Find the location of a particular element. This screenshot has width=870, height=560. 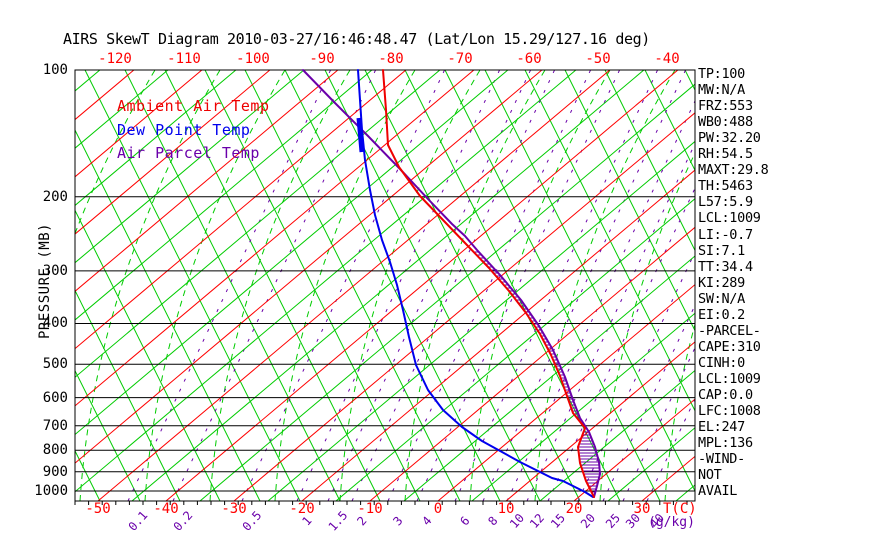

top-temp-label: -70 is located at coordinates (460, 59).